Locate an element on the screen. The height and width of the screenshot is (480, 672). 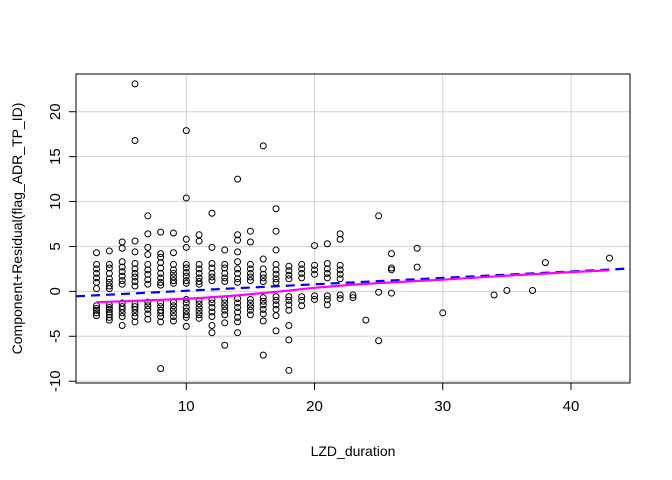
y-axis-label: Component+Residual(flag_ADR_TP_ID) is located at coordinates (17, 229).